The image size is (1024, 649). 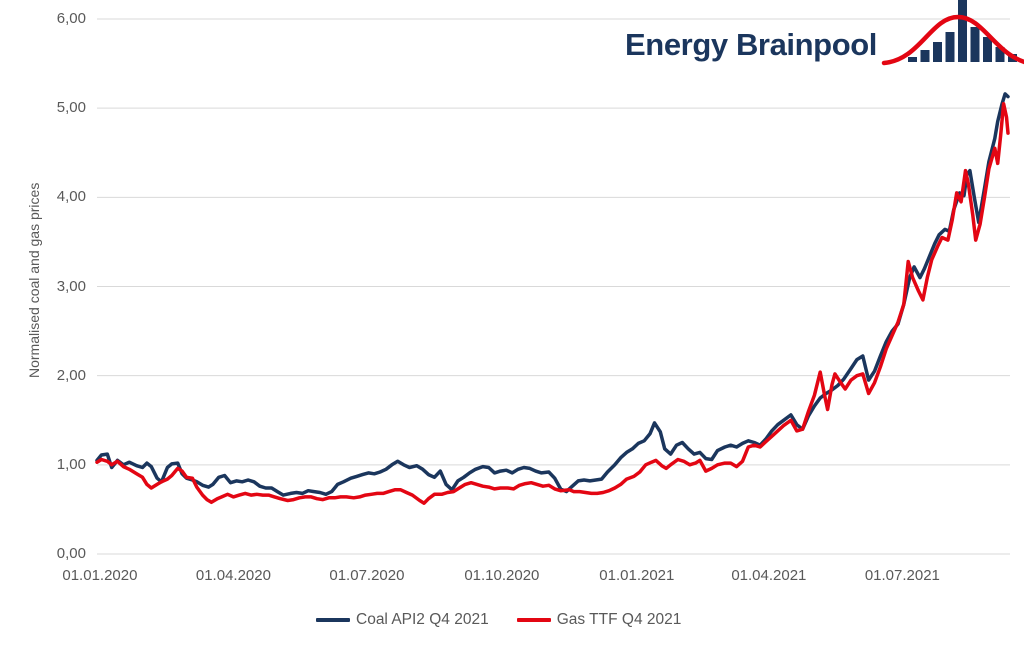 I want to click on y-axis-label: 1,00, so click(x=71, y=464).